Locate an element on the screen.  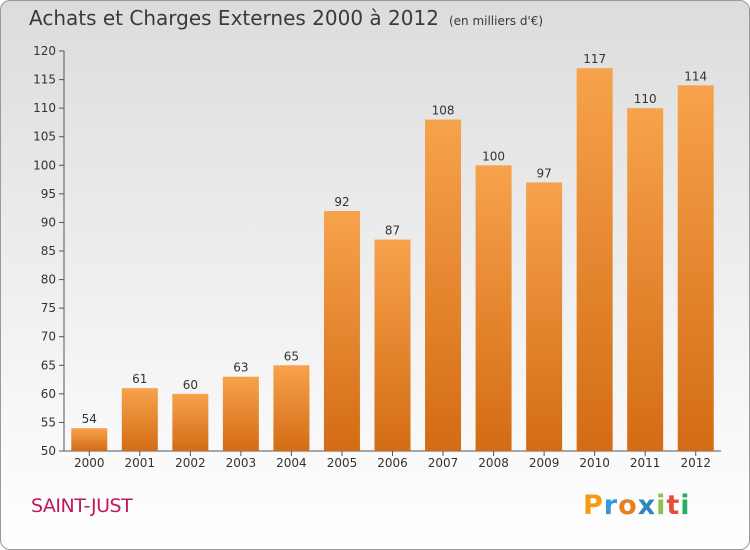
data-label: 92 is located at coordinates (341, 202).